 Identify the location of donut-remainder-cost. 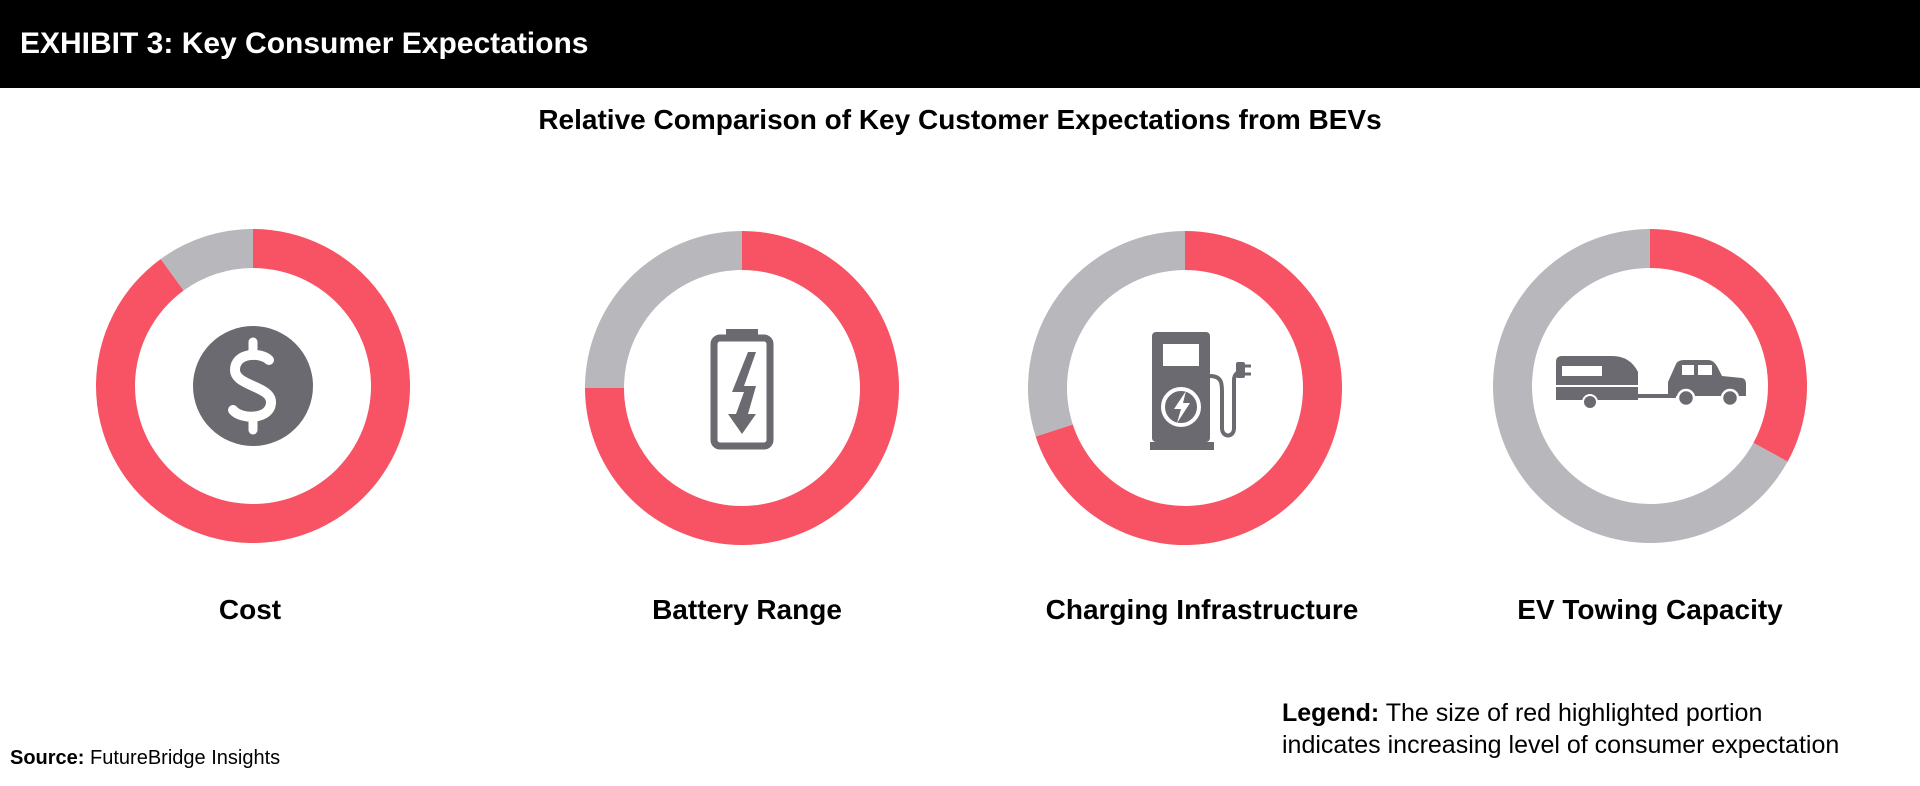
(206, 260).